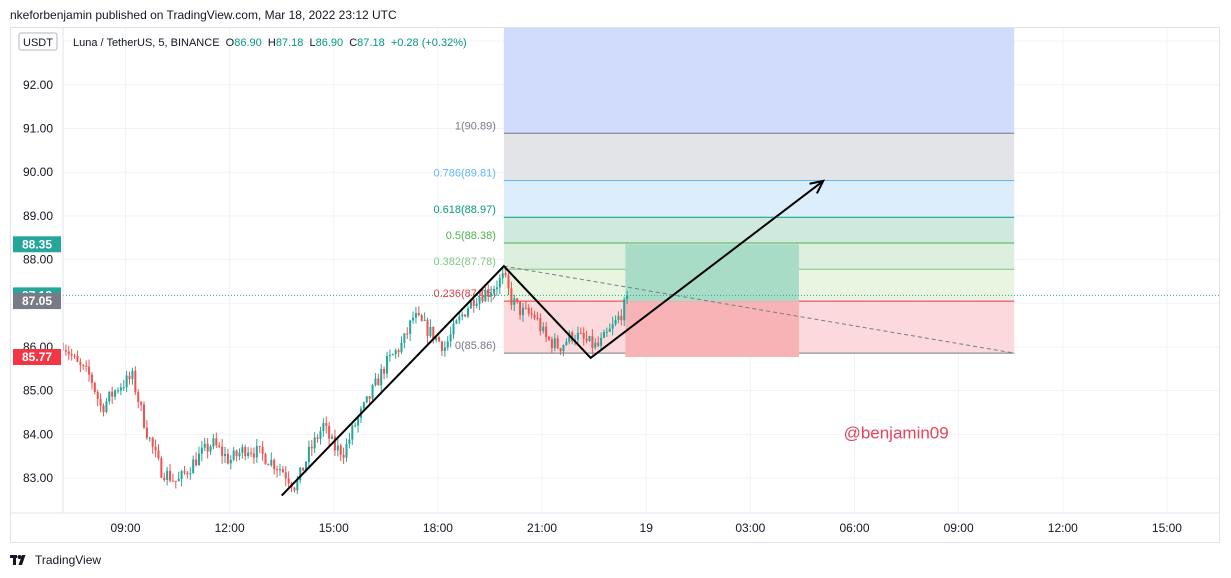  Describe the element at coordinates (37, 244) in the screenshot. I see `price-tag: 88.35` at that location.